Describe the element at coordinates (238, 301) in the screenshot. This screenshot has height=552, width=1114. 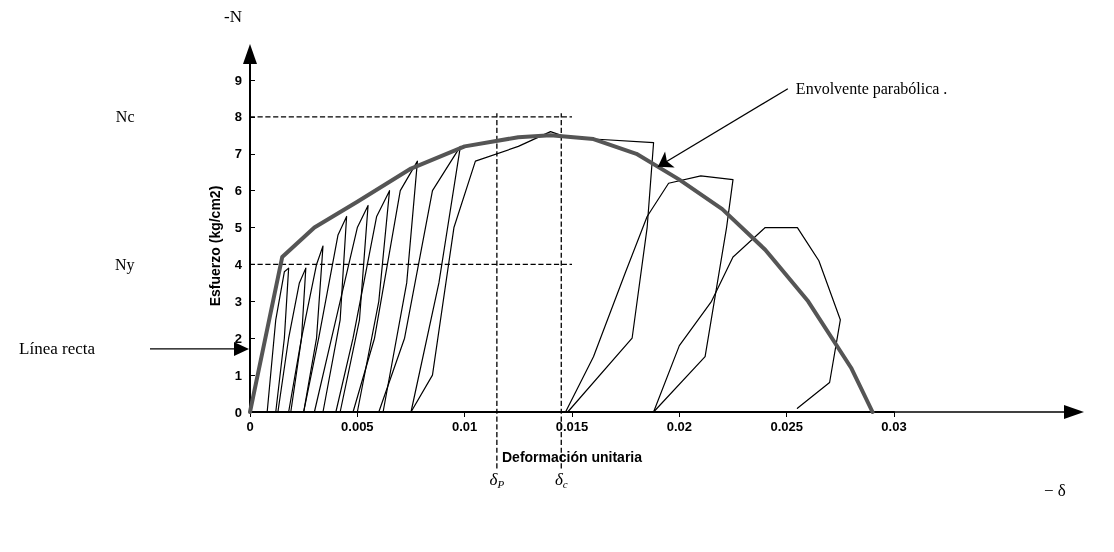
I see `y-tick-label: 3` at that location.